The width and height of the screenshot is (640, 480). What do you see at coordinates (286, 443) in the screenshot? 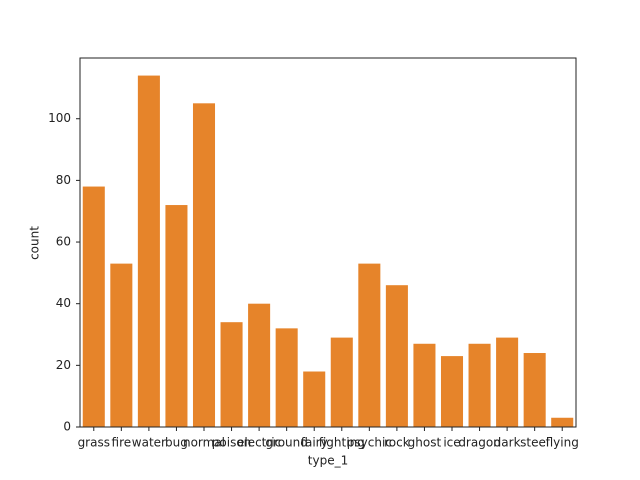
I see `x-tick-label: ground` at bounding box center [286, 443].